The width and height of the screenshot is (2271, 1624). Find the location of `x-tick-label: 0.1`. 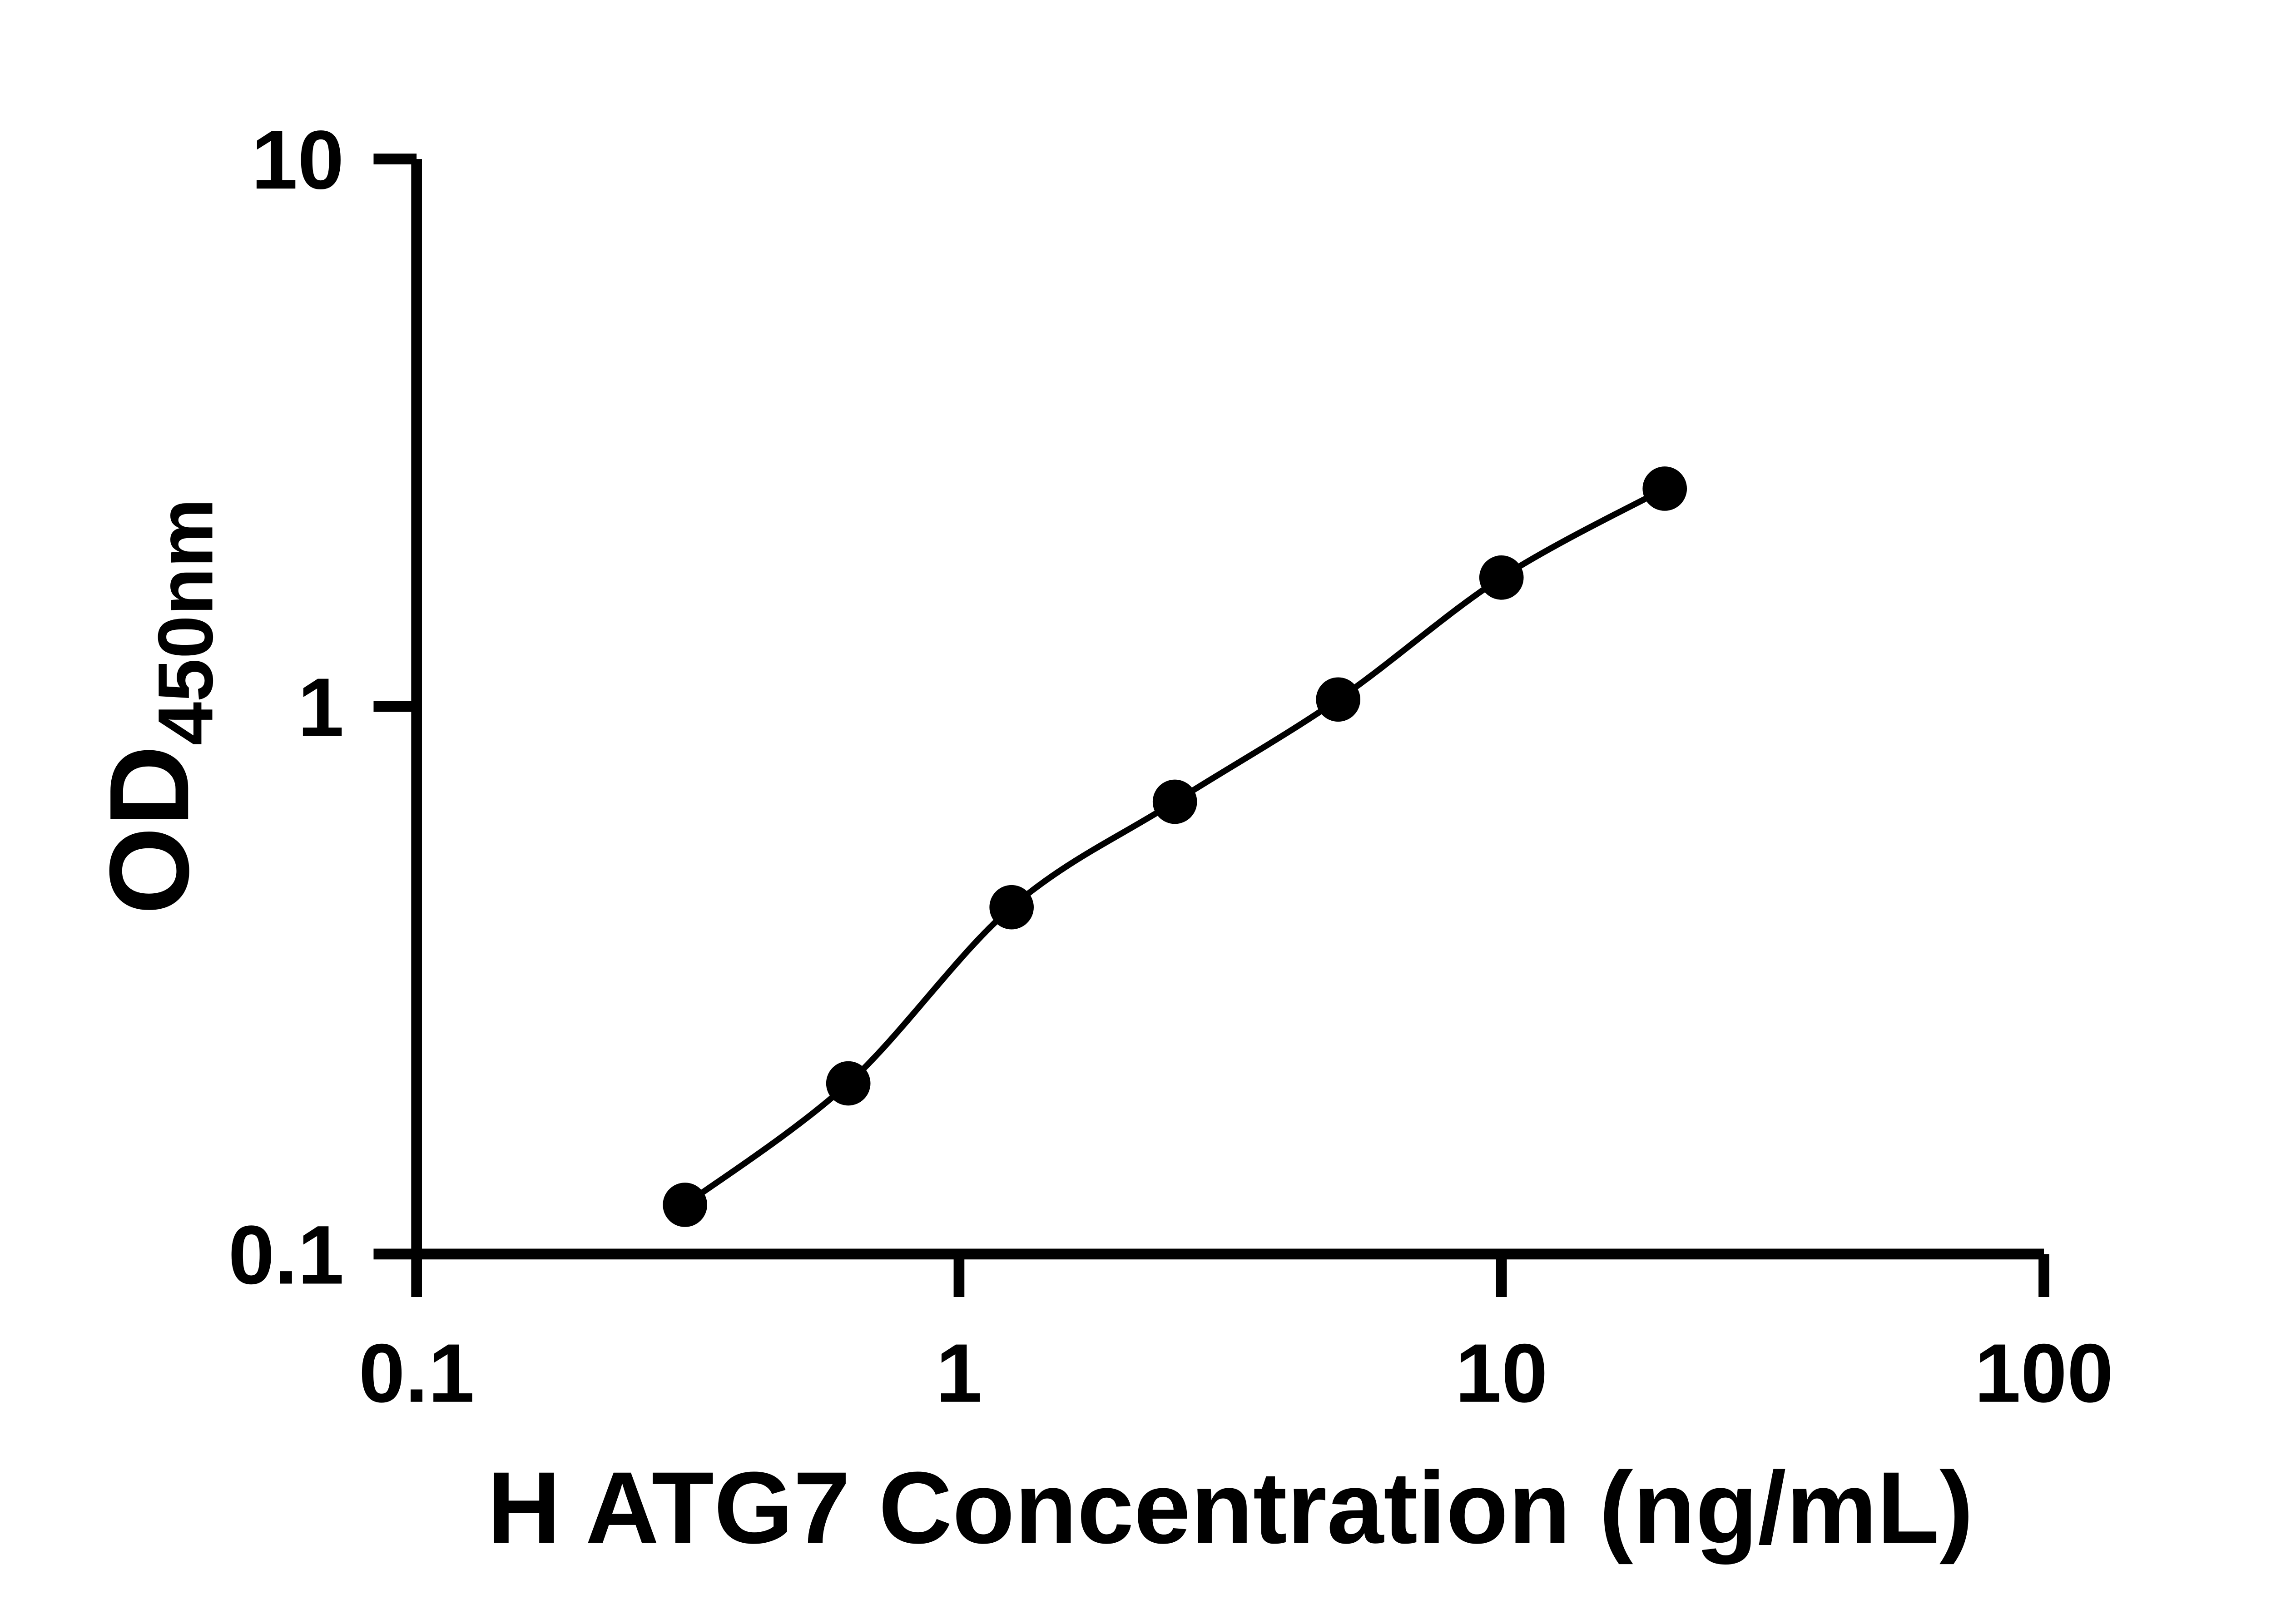

x-tick-label: 0.1 is located at coordinates (417, 1373).